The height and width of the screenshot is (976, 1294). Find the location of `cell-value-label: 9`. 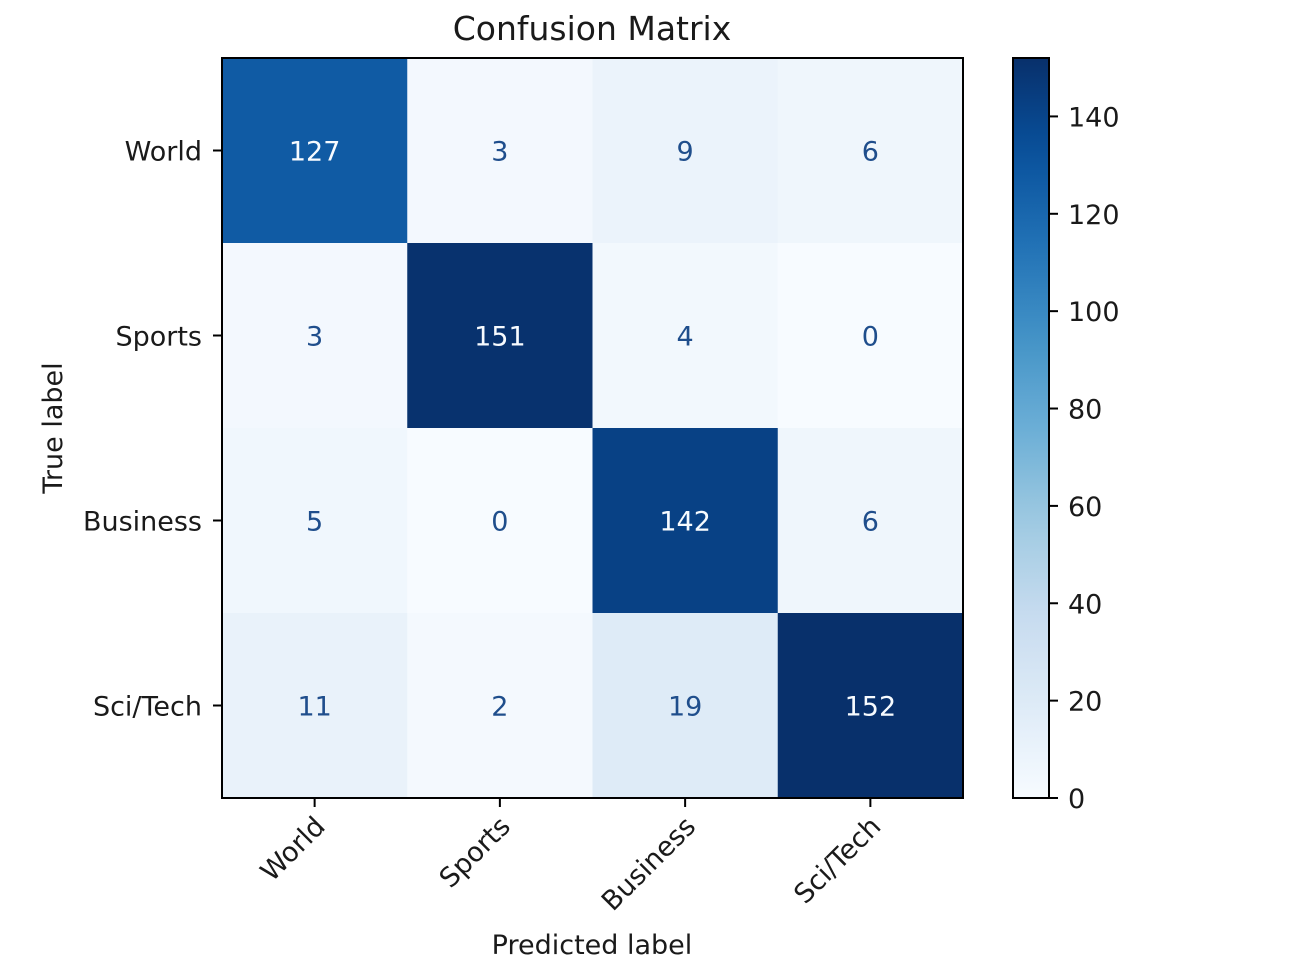

cell-value-label: 9 is located at coordinates (685, 152).